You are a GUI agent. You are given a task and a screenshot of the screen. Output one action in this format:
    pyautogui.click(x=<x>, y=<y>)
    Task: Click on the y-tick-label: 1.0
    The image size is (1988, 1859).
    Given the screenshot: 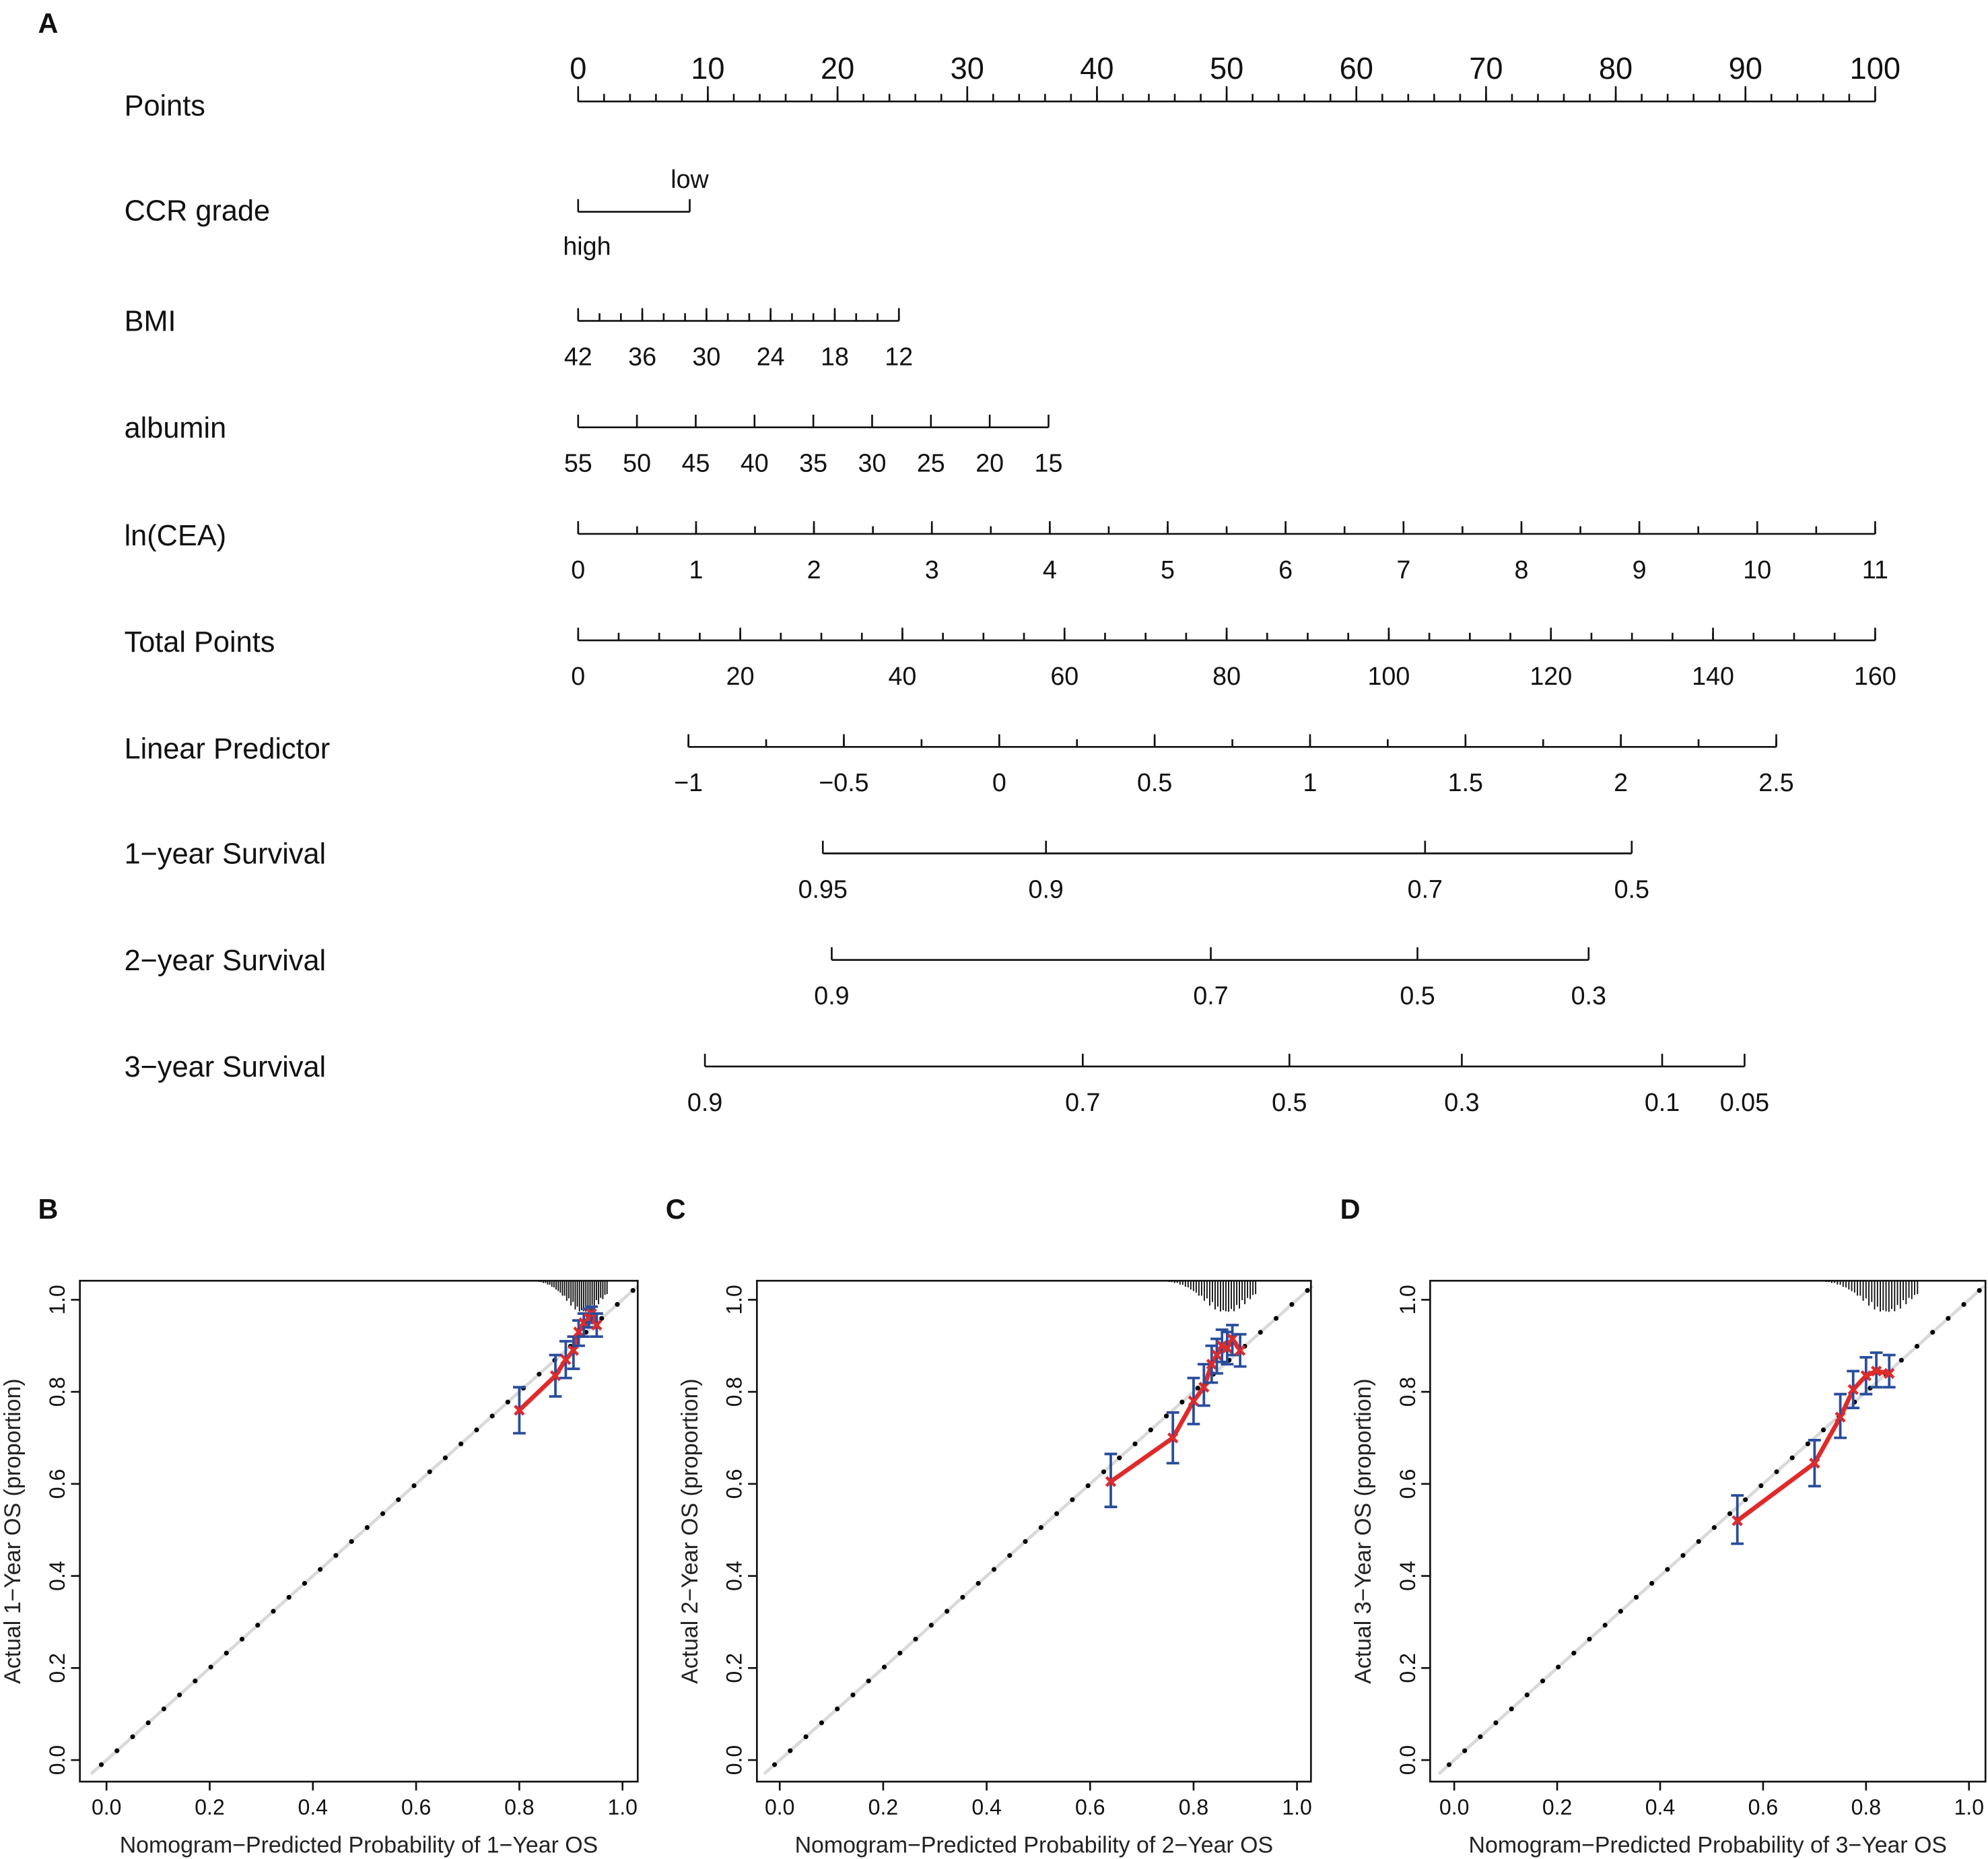 What is the action you would take?
    pyautogui.click(x=735, y=1299)
    